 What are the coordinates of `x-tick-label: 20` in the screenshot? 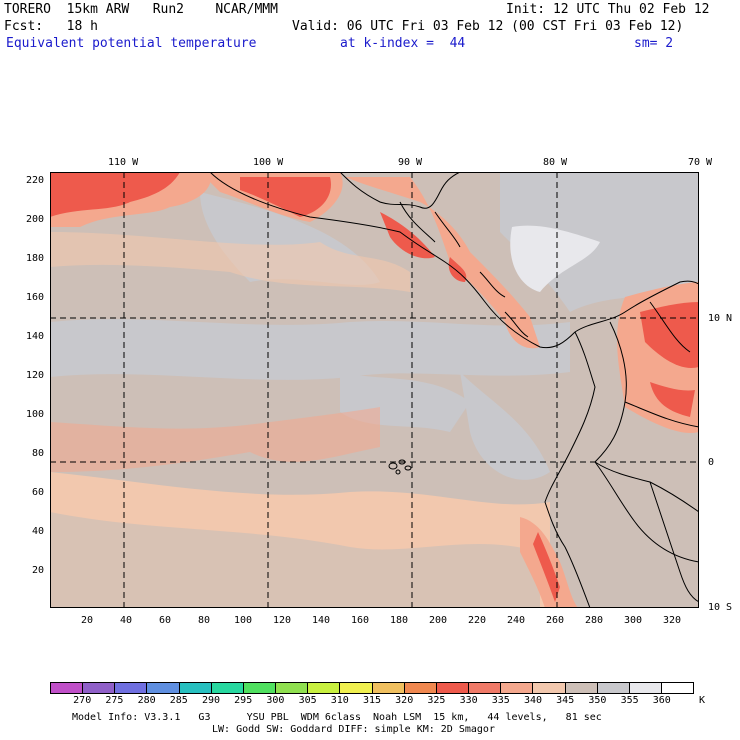 It's located at (87, 620).